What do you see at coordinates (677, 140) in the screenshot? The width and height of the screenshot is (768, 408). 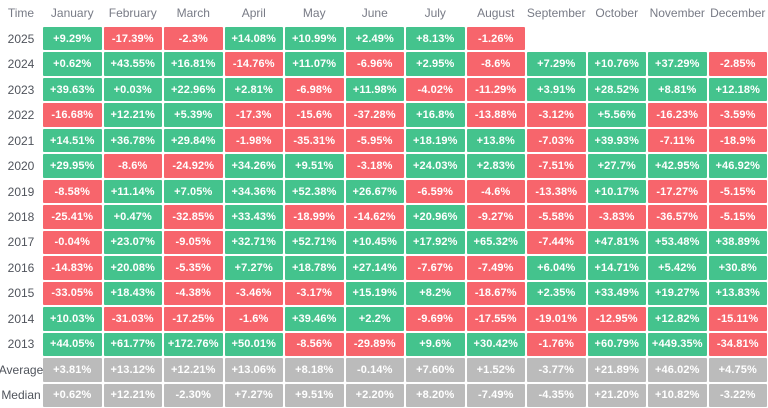 I see `return-cell-2021-november: -7.11%` at bounding box center [677, 140].